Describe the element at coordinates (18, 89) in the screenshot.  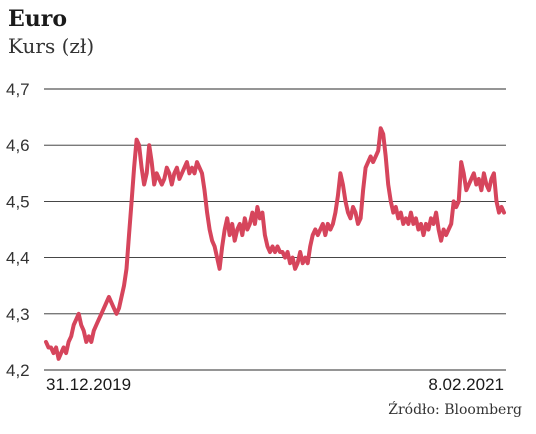
I see `y-tick-label: 4,7` at that location.